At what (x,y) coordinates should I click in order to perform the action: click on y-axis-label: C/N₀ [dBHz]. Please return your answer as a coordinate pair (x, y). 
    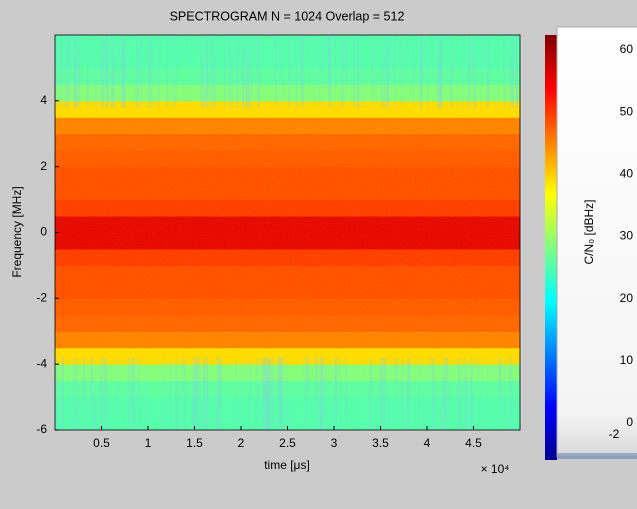
    Looking at the image, I should click on (589, 232).